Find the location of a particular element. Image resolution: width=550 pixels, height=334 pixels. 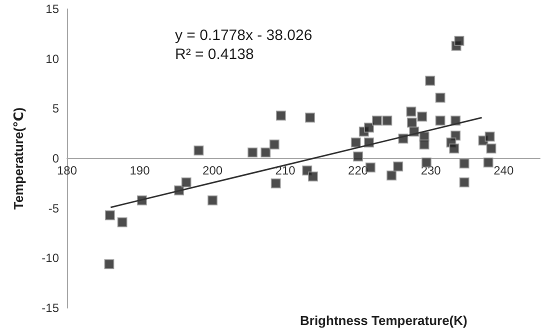

x-tick-label: 240 is located at coordinates (504, 171).